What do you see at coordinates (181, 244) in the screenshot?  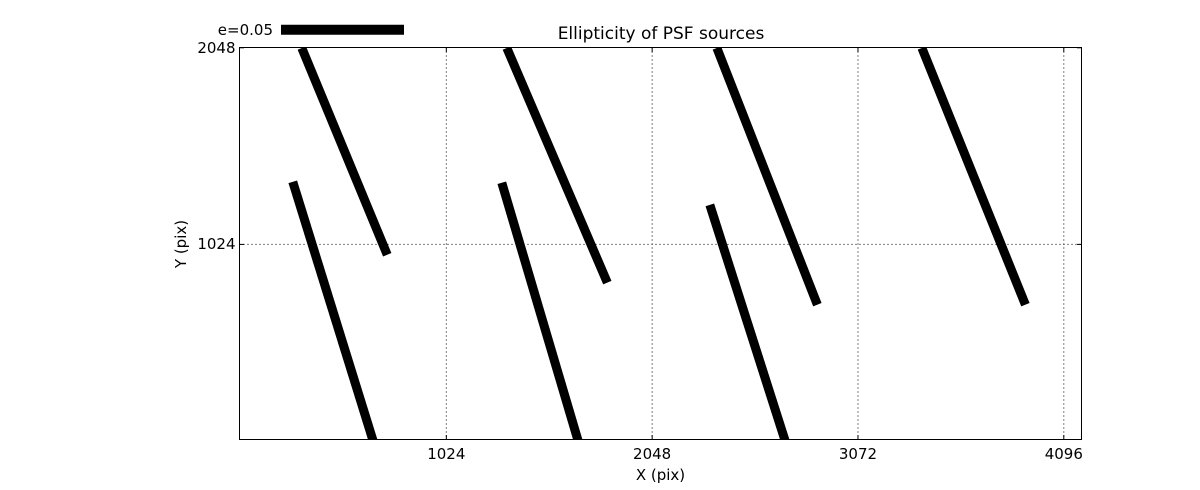 I see `y-axis-label: Y (pix)` at bounding box center [181, 244].